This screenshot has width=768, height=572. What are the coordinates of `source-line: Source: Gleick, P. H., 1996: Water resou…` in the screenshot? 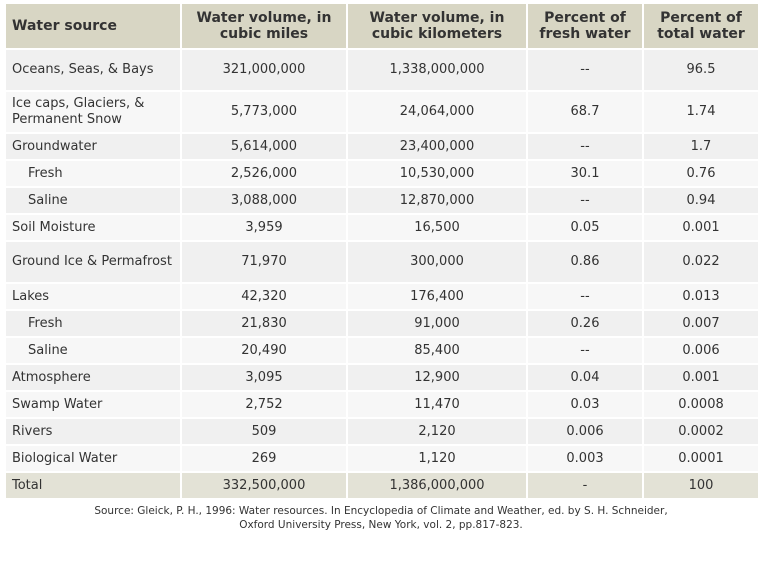 It's located at (381, 511).